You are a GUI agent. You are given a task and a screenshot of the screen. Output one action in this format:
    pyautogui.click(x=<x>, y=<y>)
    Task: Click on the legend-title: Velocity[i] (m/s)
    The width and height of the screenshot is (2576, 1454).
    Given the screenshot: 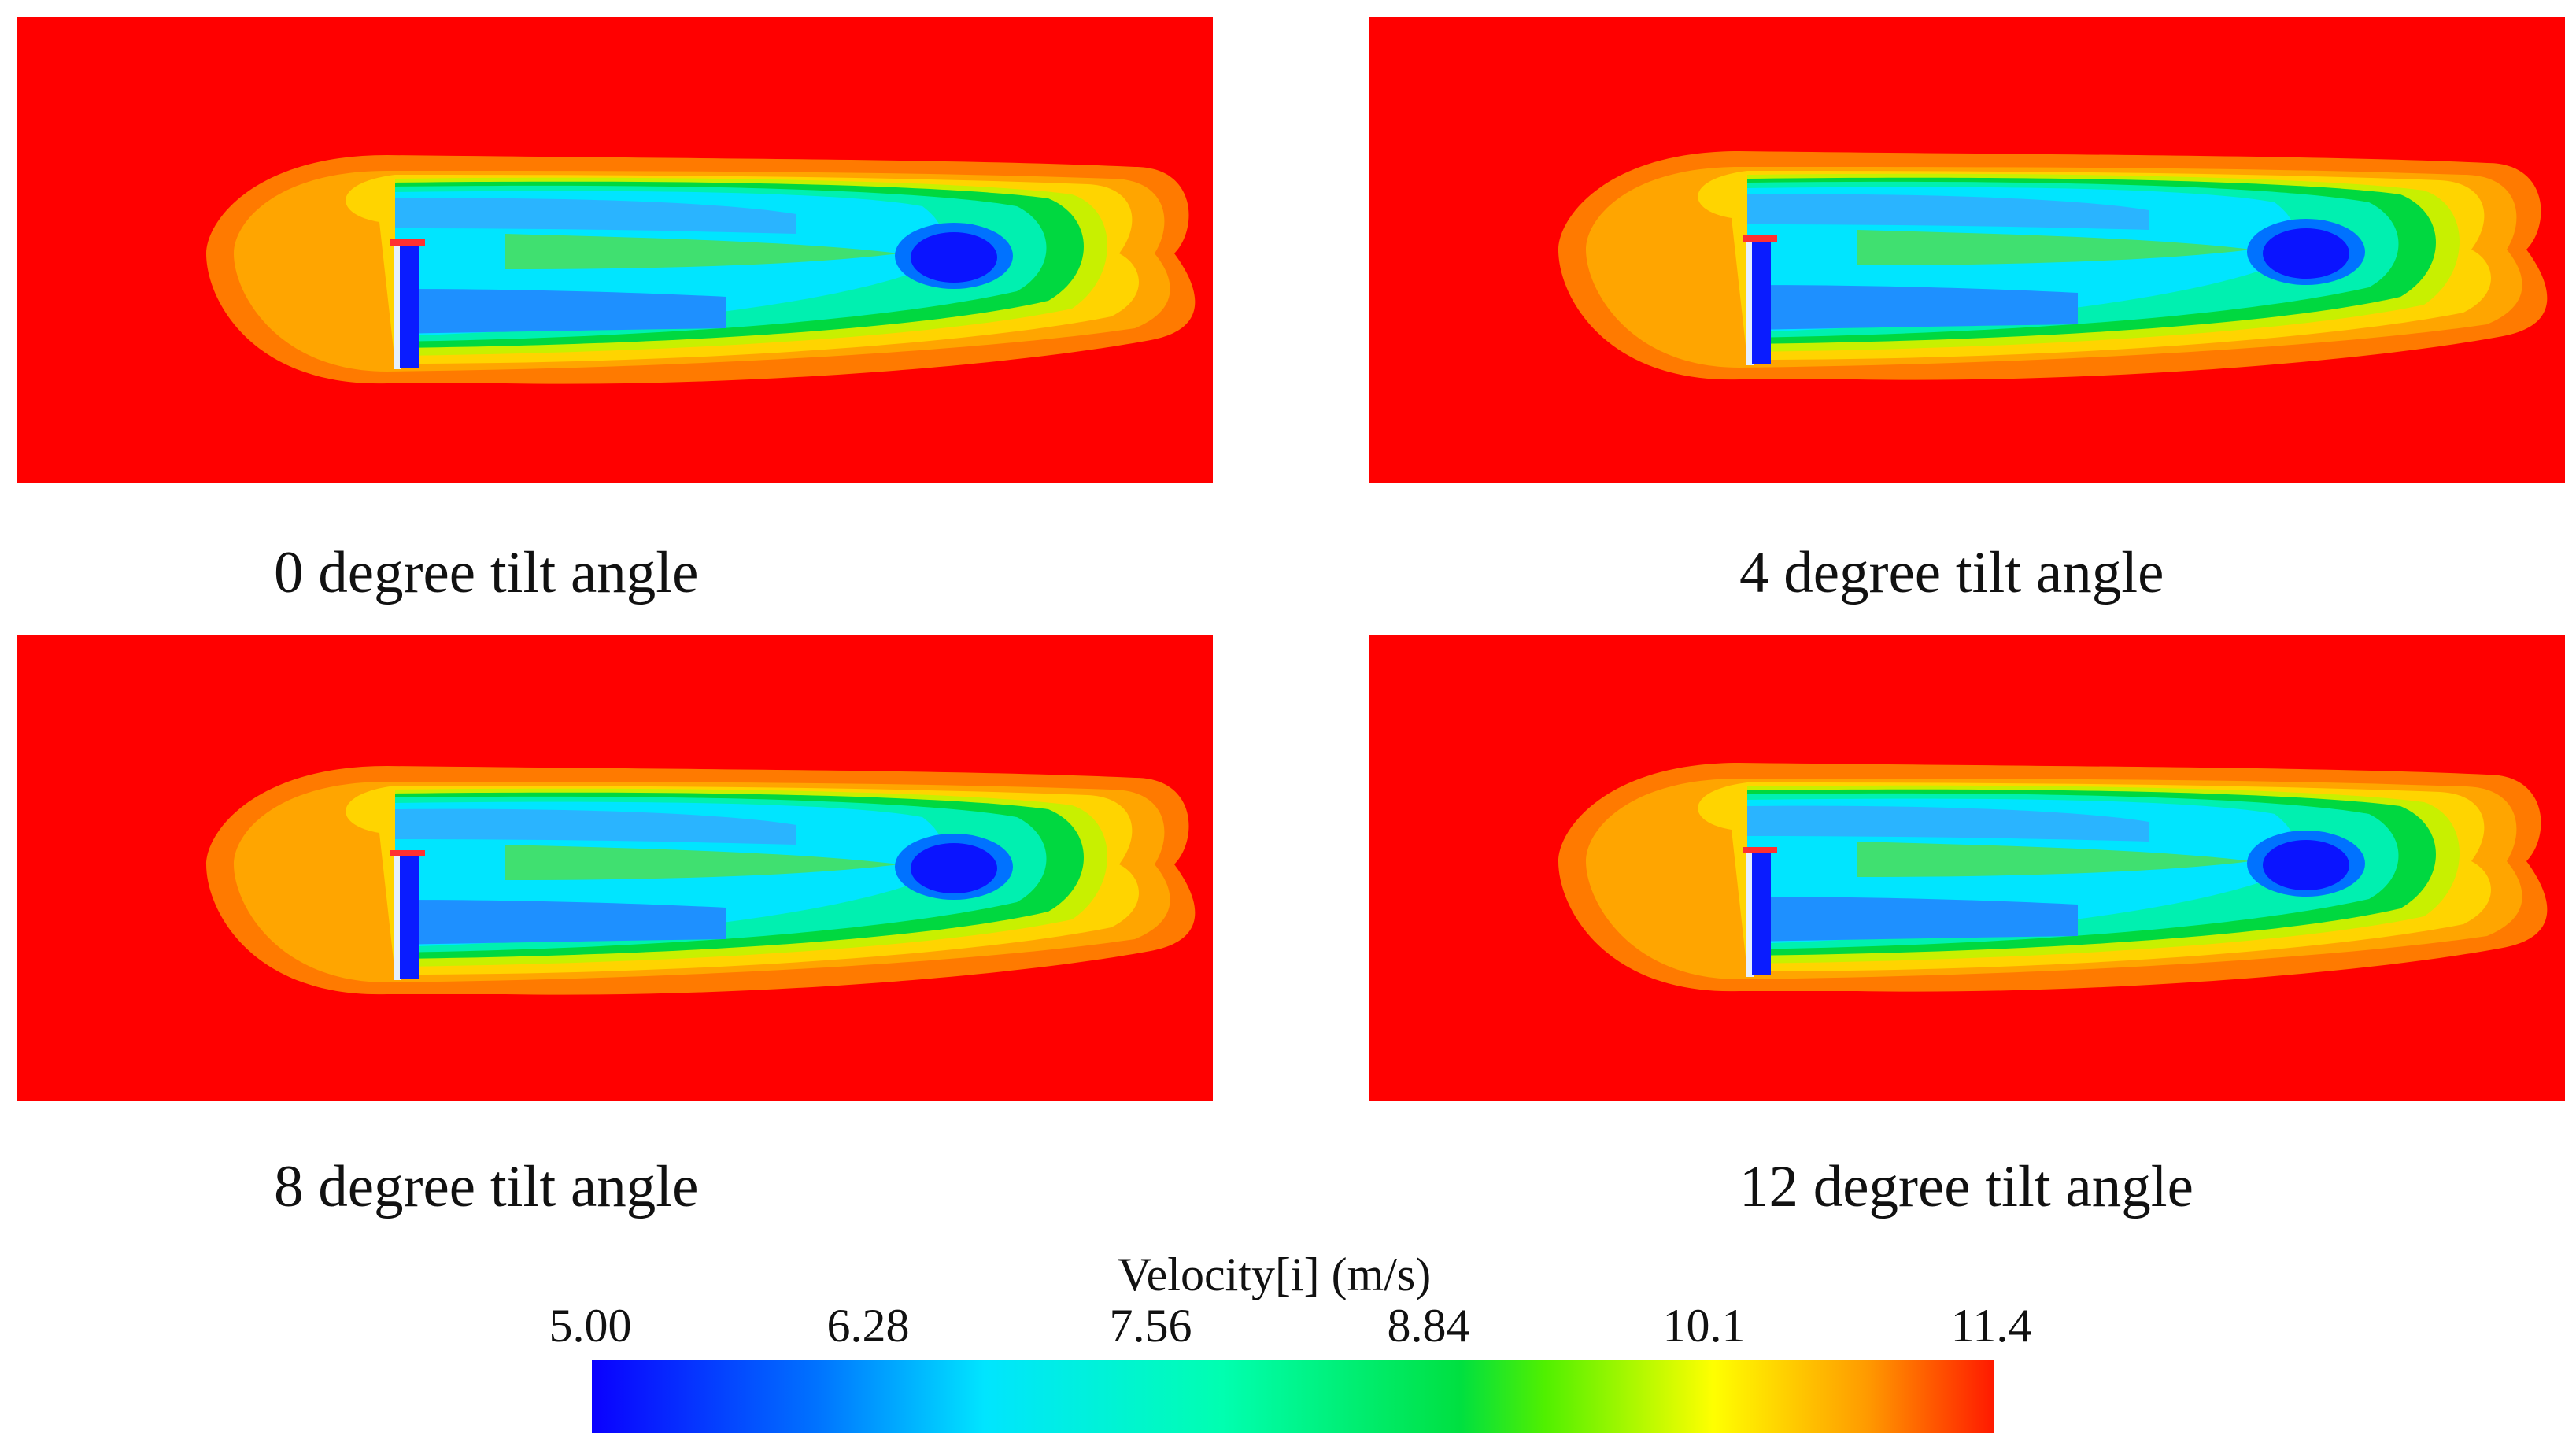 What is the action you would take?
    pyautogui.click(x=1275, y=1274)
    